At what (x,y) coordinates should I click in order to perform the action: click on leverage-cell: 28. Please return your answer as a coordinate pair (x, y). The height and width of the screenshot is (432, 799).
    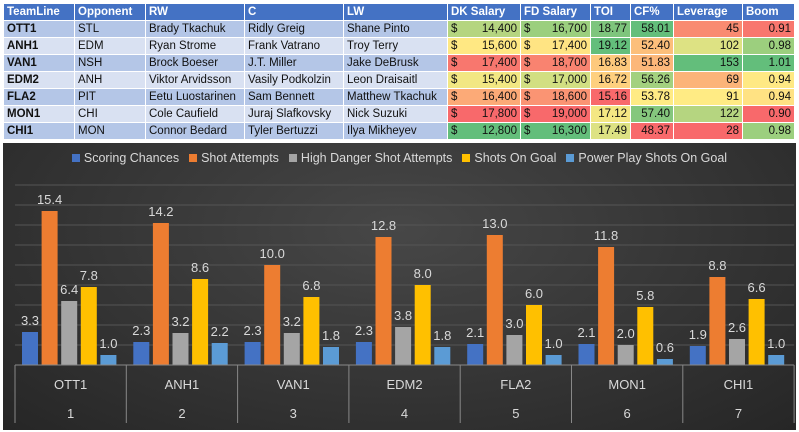
    Looking at the image, I should click on (708, 131).